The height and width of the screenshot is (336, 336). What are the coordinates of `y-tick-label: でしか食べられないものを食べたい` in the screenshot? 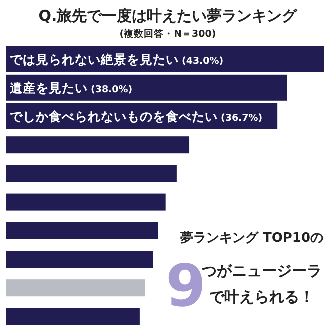 It's located at (114, 116).